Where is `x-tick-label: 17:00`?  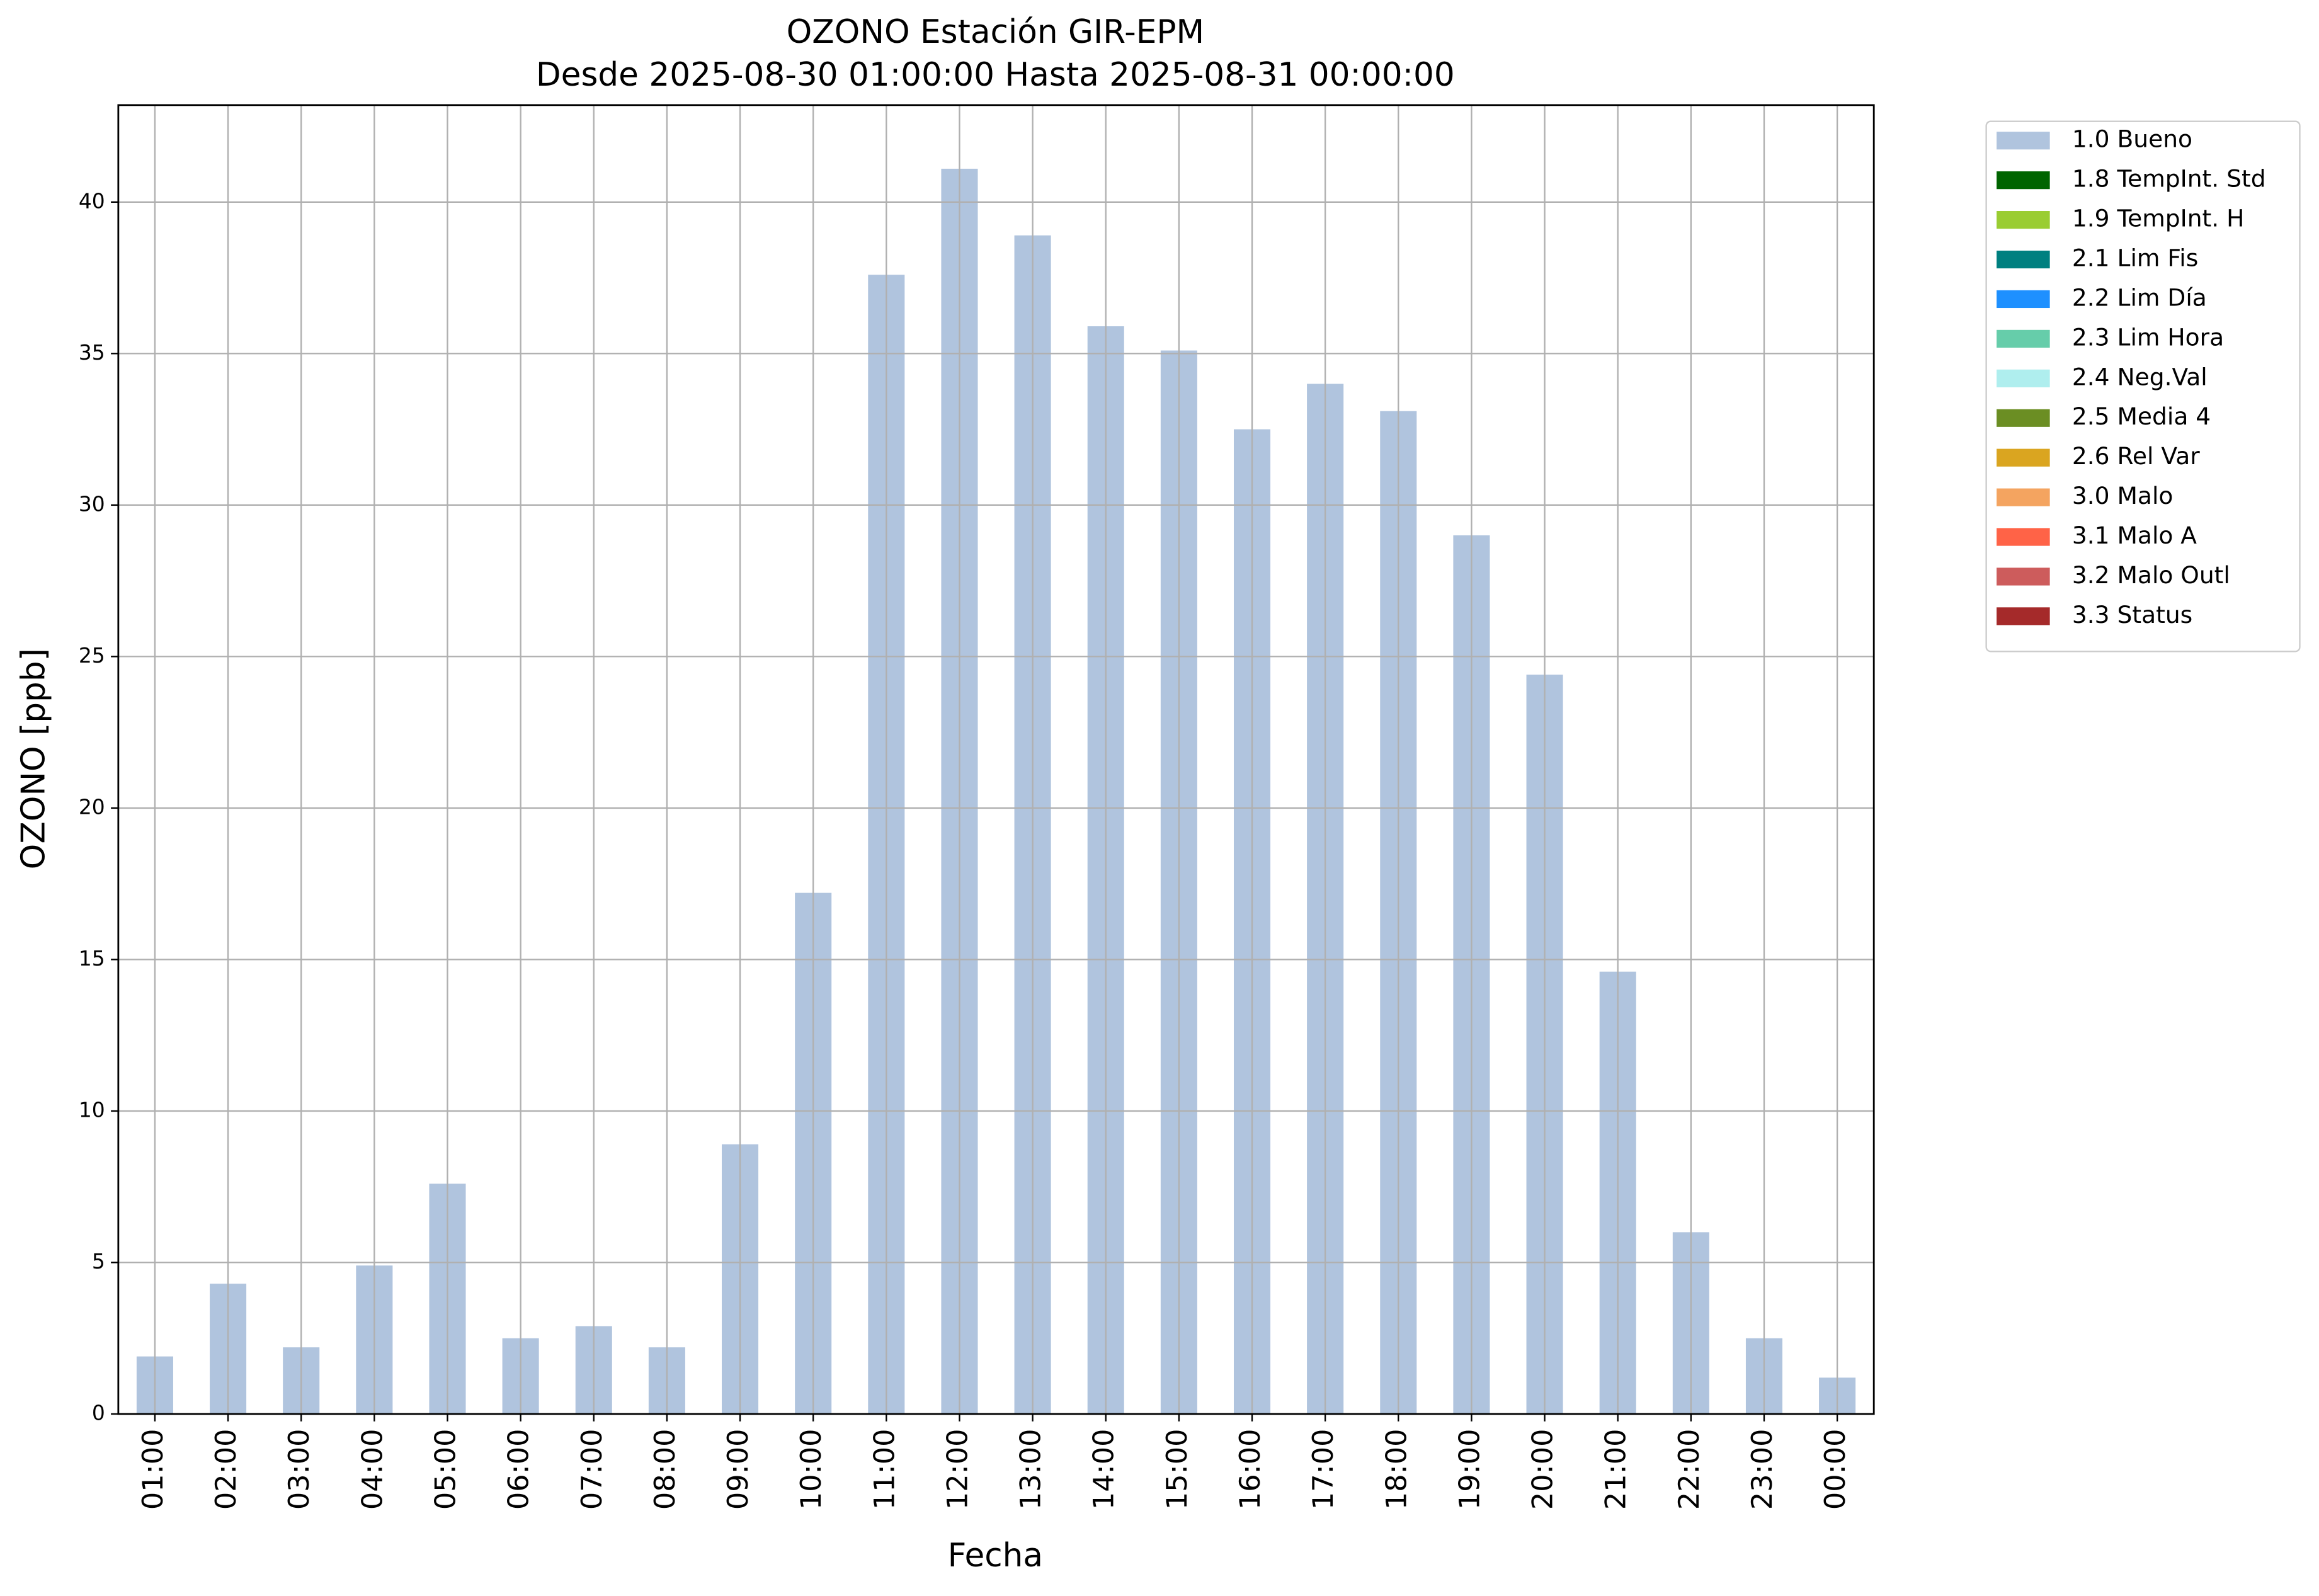 x-tick-label: 17:00 is located at coordinates (1323, 1469).